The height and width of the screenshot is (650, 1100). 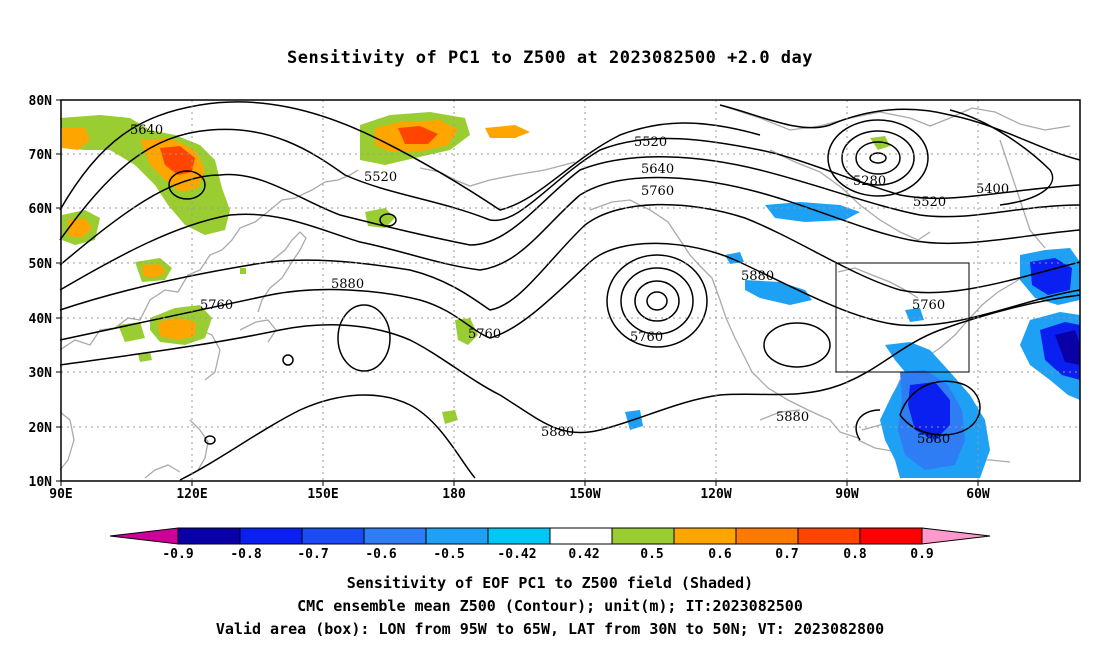 What do you see at coordinates (847, 494) in the screenshot?
I see `lon-label: 90W` at bounding box center [847, 494].